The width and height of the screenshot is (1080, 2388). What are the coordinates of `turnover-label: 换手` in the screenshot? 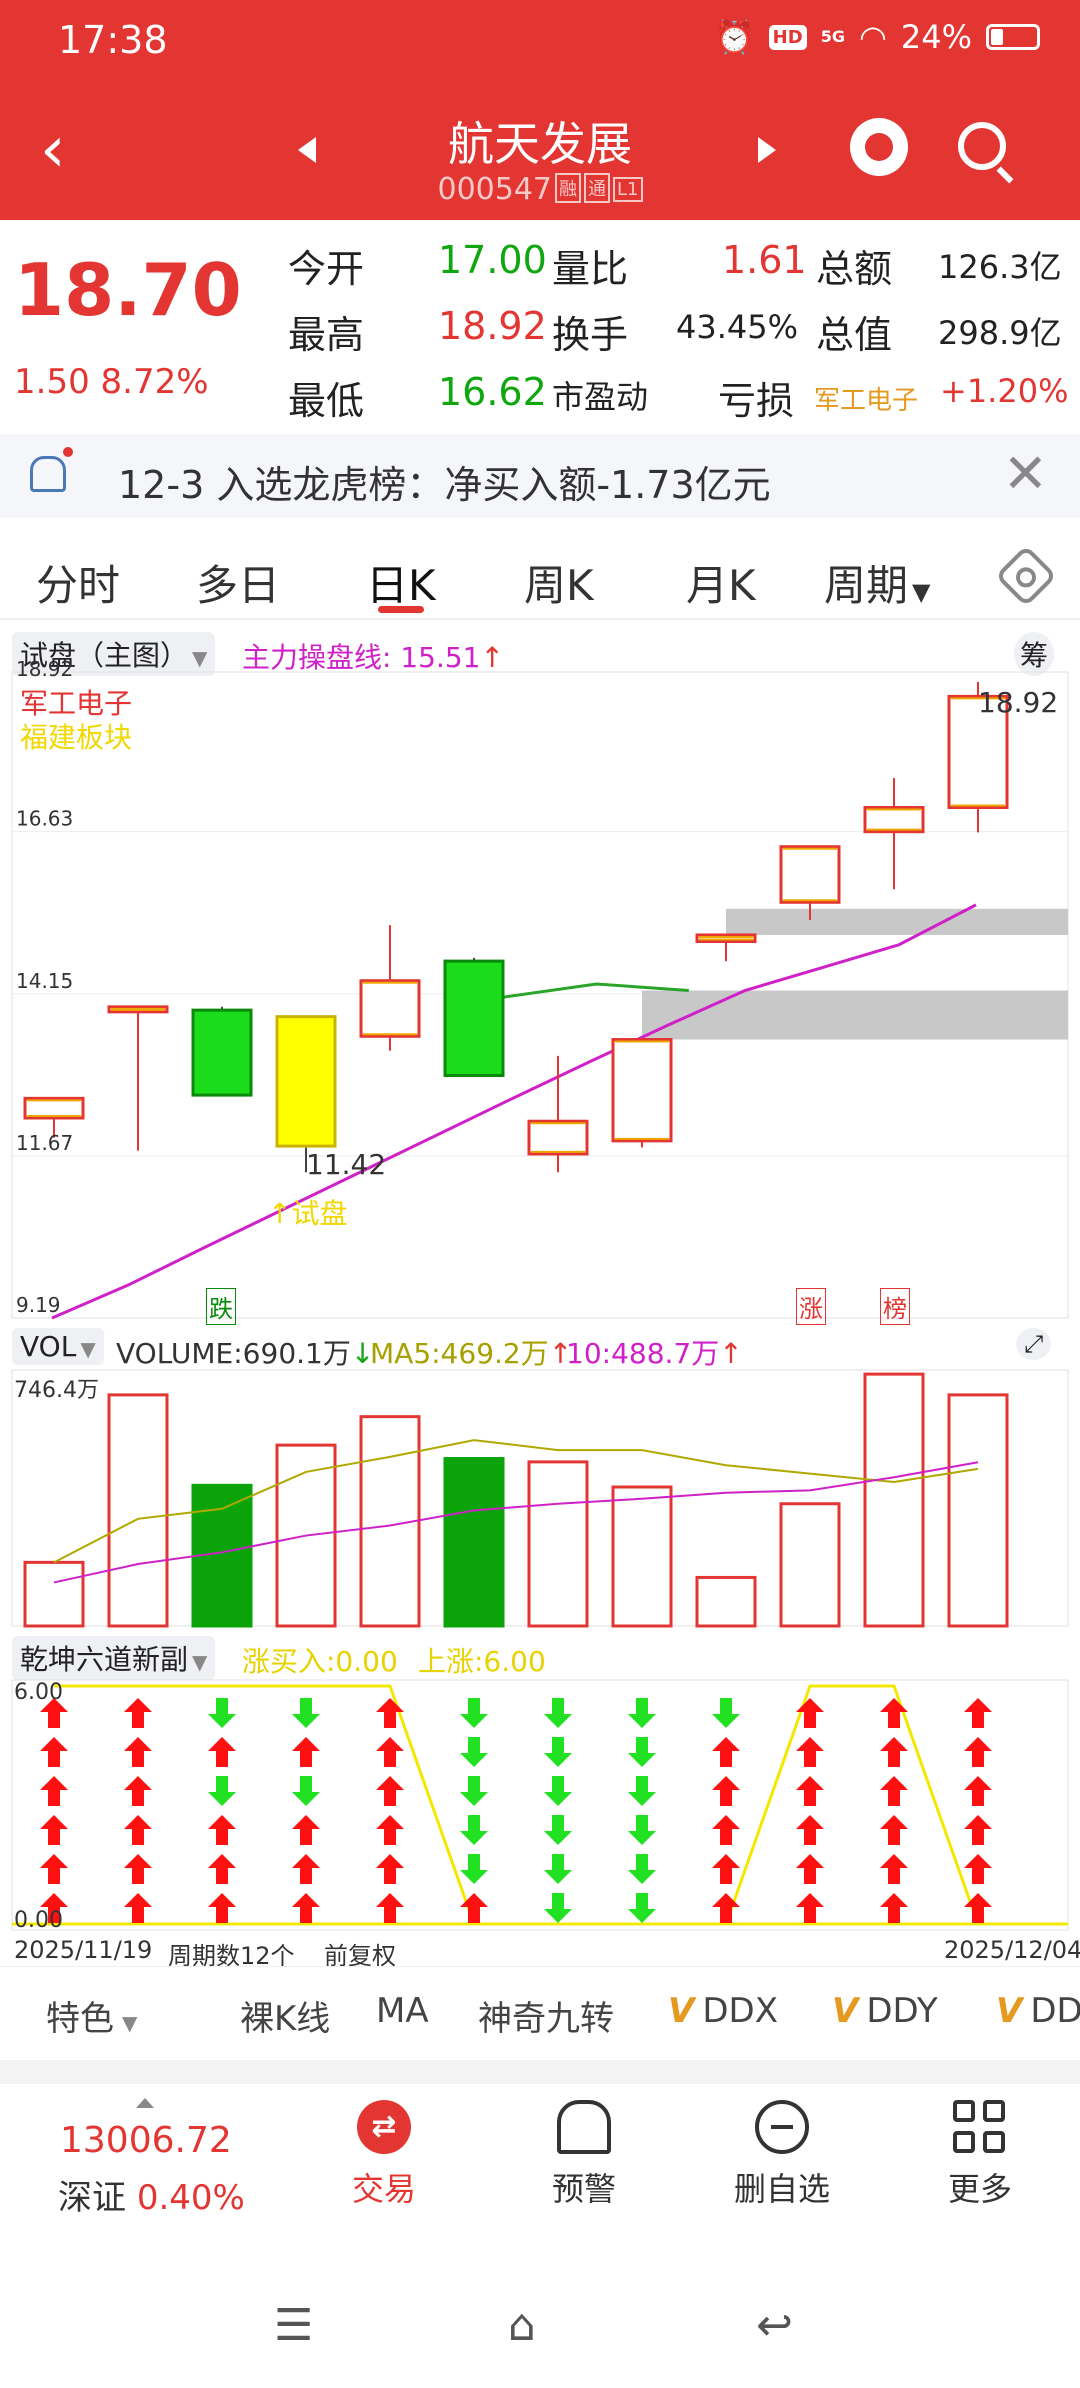 It's located at (590, 335).